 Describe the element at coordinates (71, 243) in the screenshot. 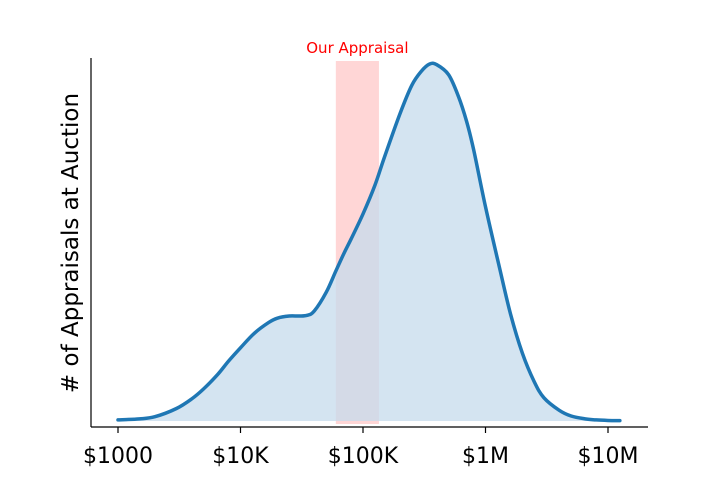

I see `y-axis-label: # of Appraisals at Auction` at that location.